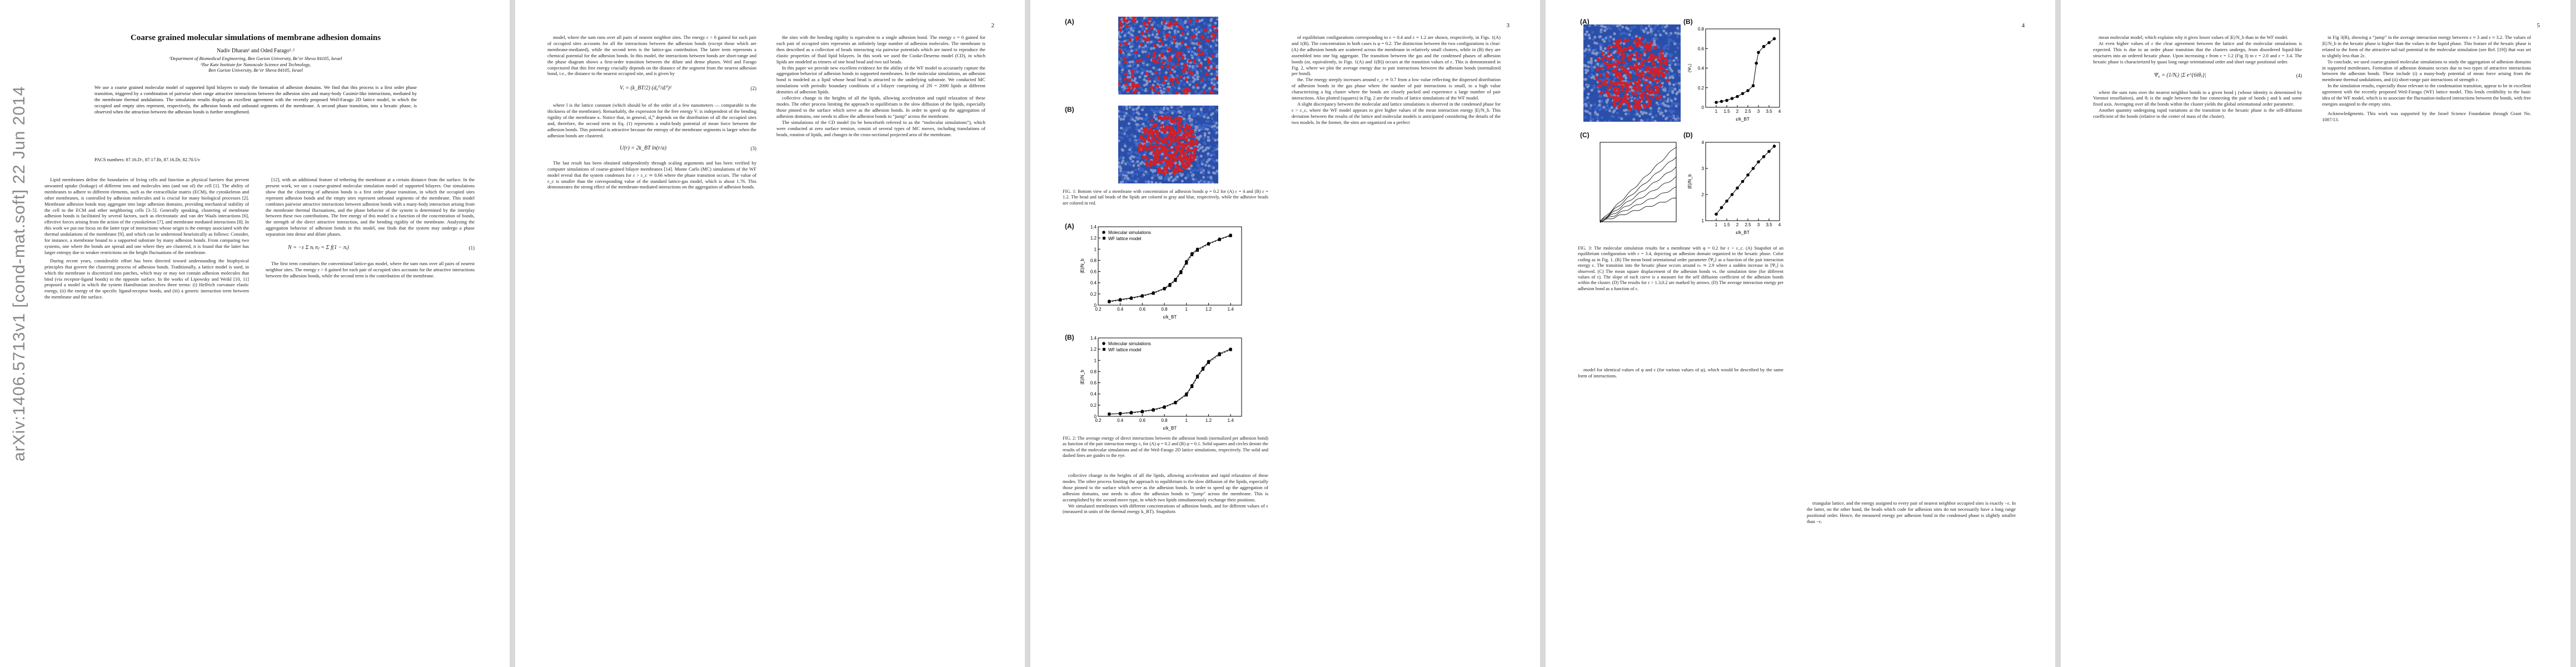 The width and height of the screenshot is (2576, 667). I want to click on y-tick-label: 0.4, so click(1093, 283).